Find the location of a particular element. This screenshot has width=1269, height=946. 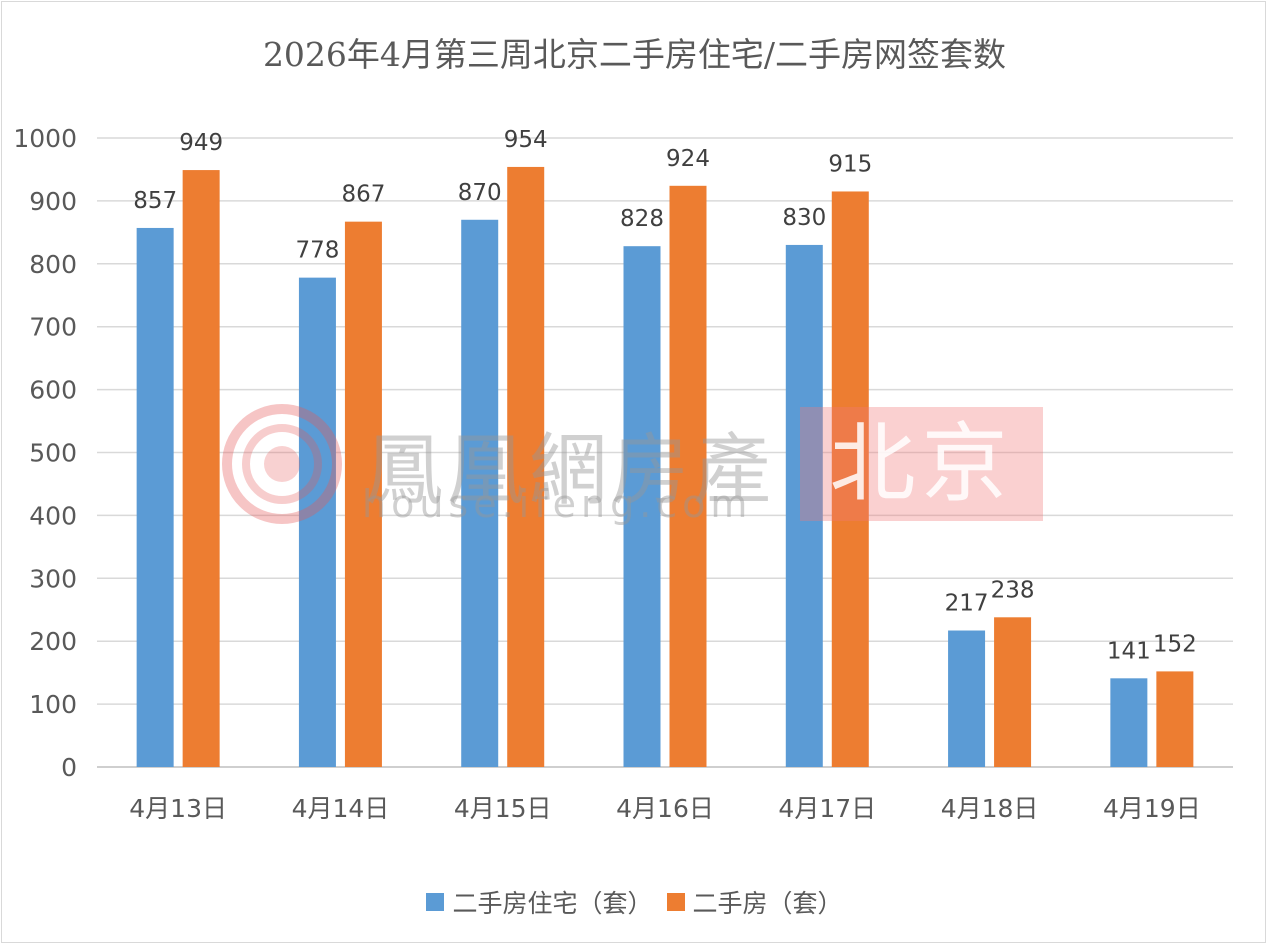

chart-title: 2026年4月第三周北京二手房住宅/二手房网签套数 is located at coordinates (634, 54).